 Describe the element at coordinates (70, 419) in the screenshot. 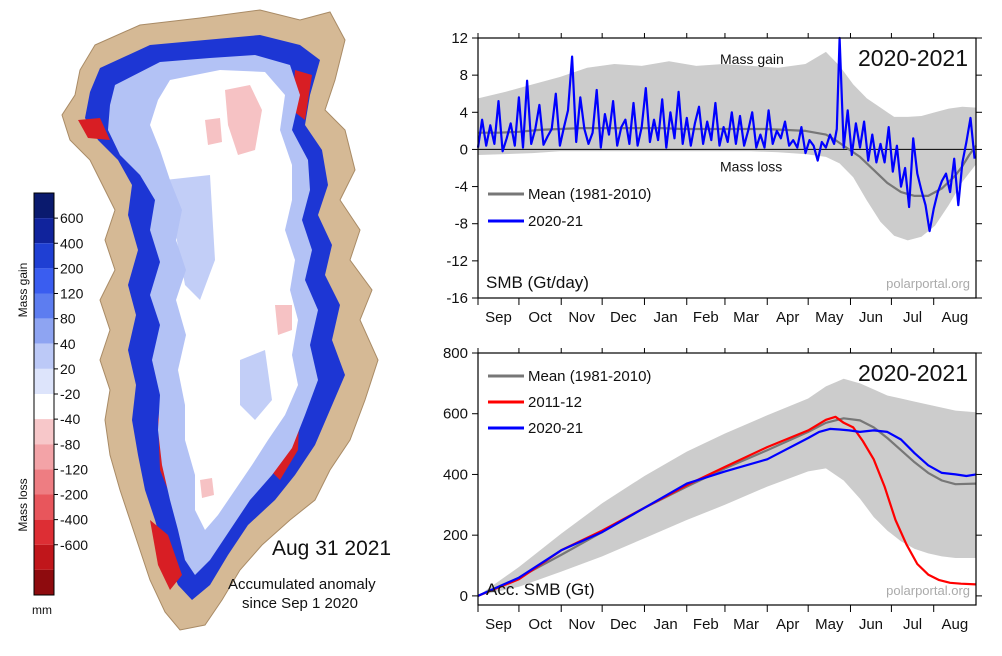

I see `colorbar-label: -40` at that location.